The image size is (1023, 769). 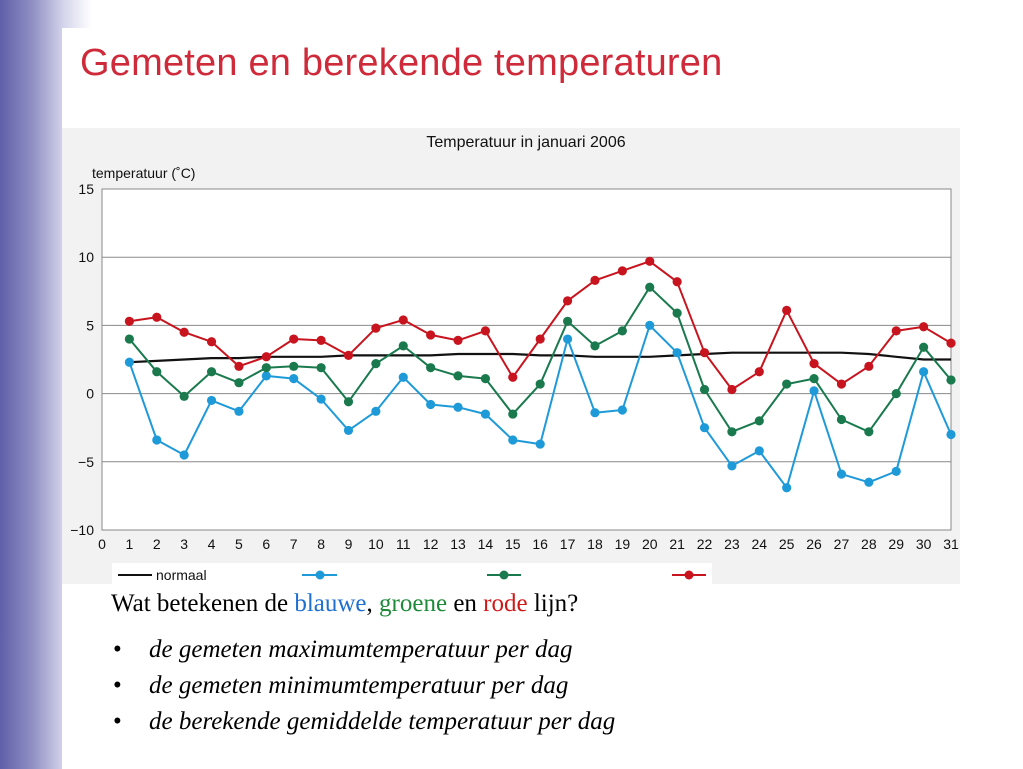 I want to click on x-tick-label: 14, so click(x=486, y=544).